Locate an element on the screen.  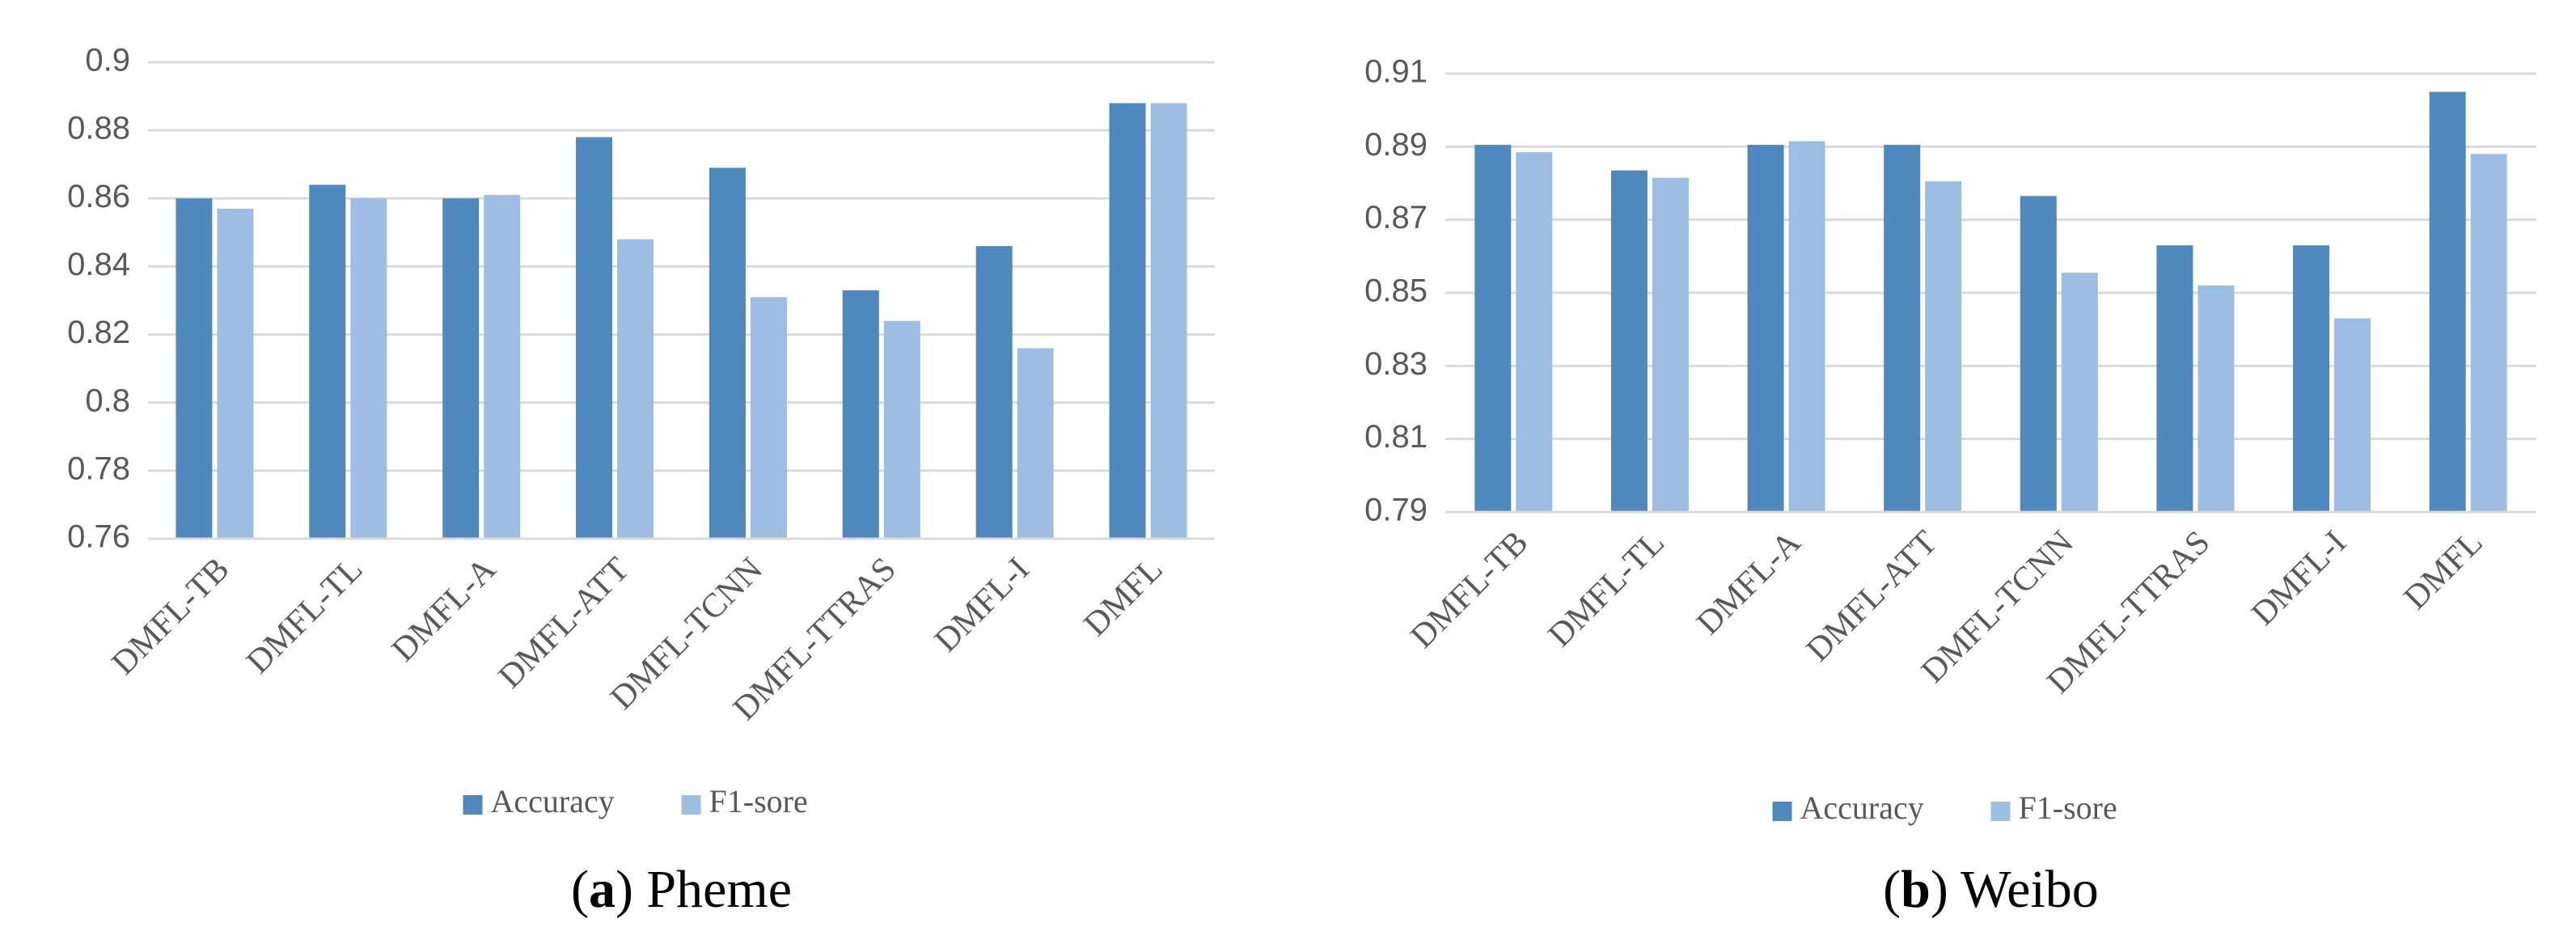
y-tick-label: 0.87 is located at coordinates (1396, 217).